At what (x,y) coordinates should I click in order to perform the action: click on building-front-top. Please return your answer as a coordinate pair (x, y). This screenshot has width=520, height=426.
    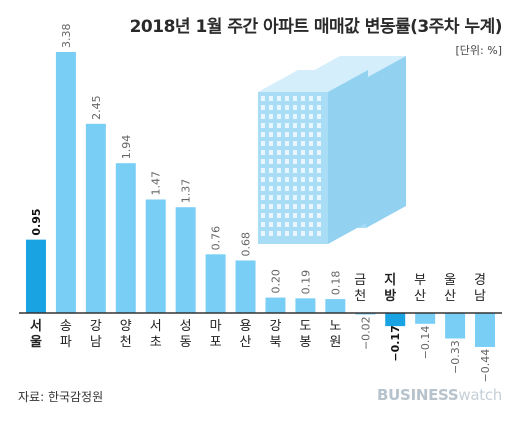
    Looking at the image, I should click on (313, 81).